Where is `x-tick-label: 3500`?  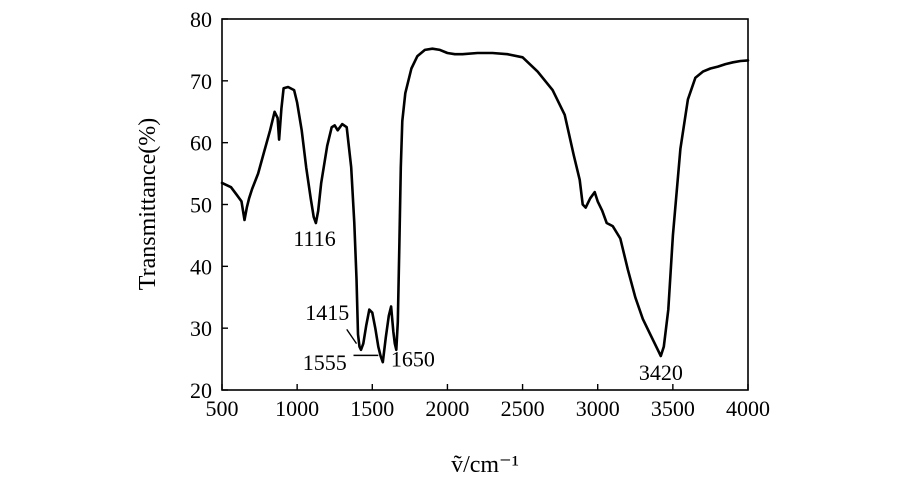
x-tick-label: 3500 is located at coordinates (673, 408).